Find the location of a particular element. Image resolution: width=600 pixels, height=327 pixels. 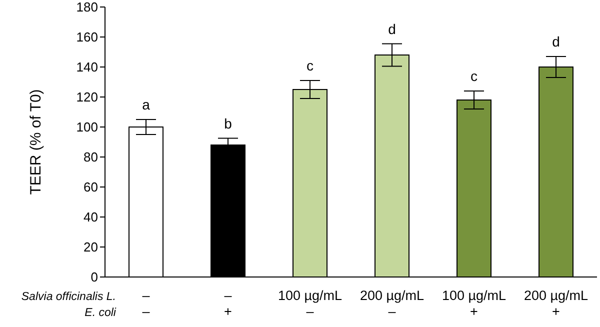

y-tick-label: 80 is located at coordinates (91, 157).